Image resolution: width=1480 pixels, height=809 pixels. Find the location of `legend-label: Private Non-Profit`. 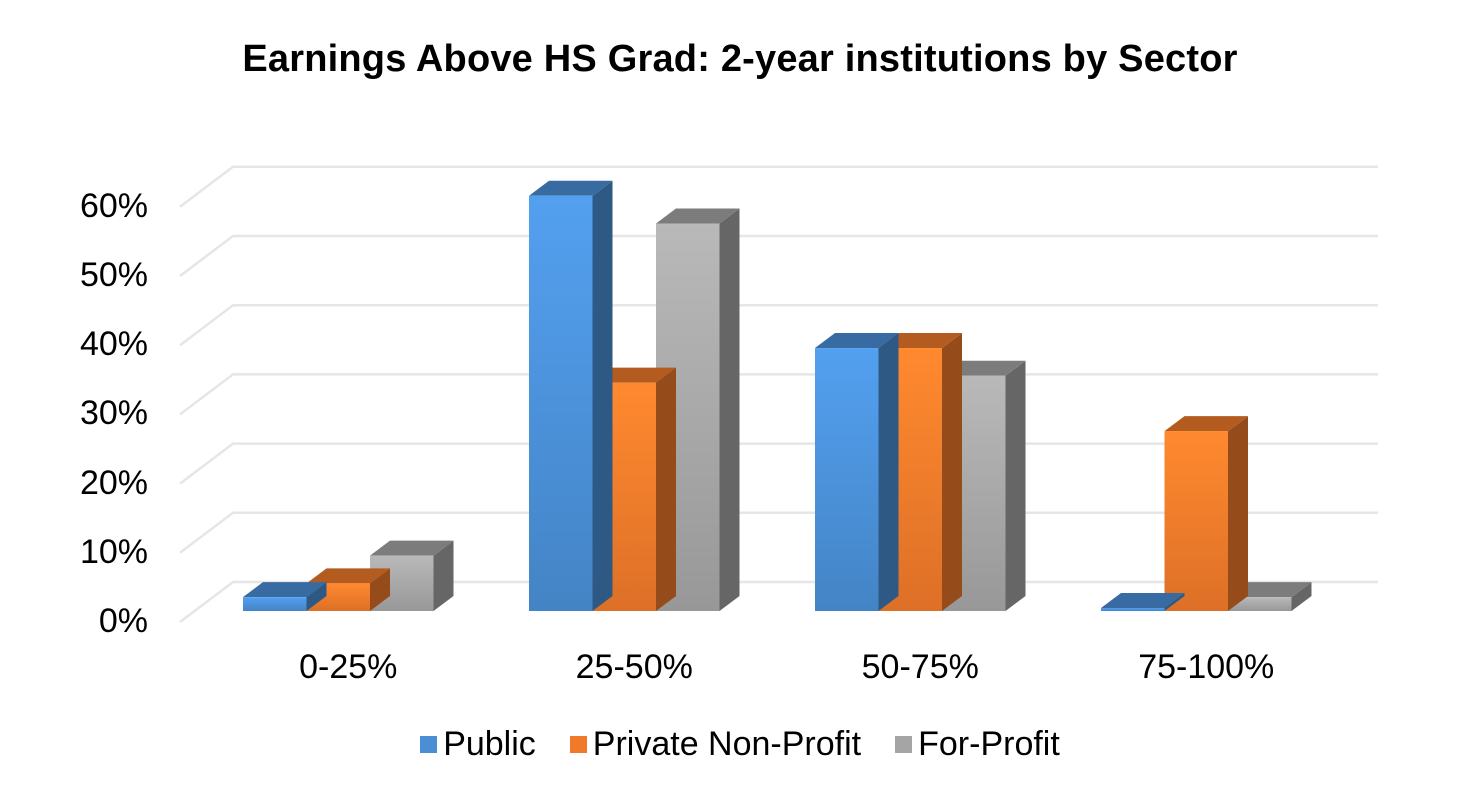

legend-label: Private Non-Profit is located at coordinates (727, 744).